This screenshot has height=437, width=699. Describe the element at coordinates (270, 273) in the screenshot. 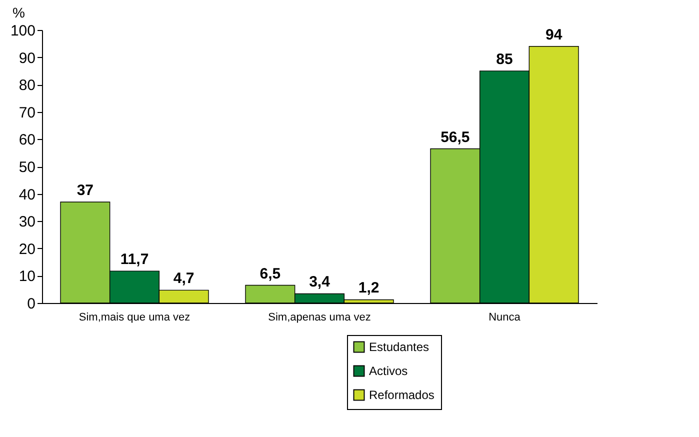

I see `data-label: 6,5` at that location.